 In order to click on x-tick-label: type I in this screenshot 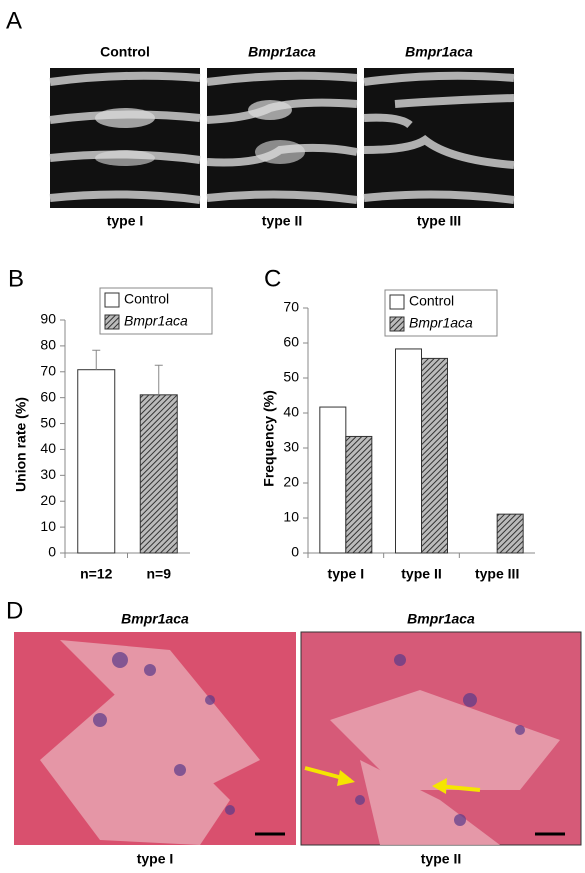, I will do `click(346, 574)`.